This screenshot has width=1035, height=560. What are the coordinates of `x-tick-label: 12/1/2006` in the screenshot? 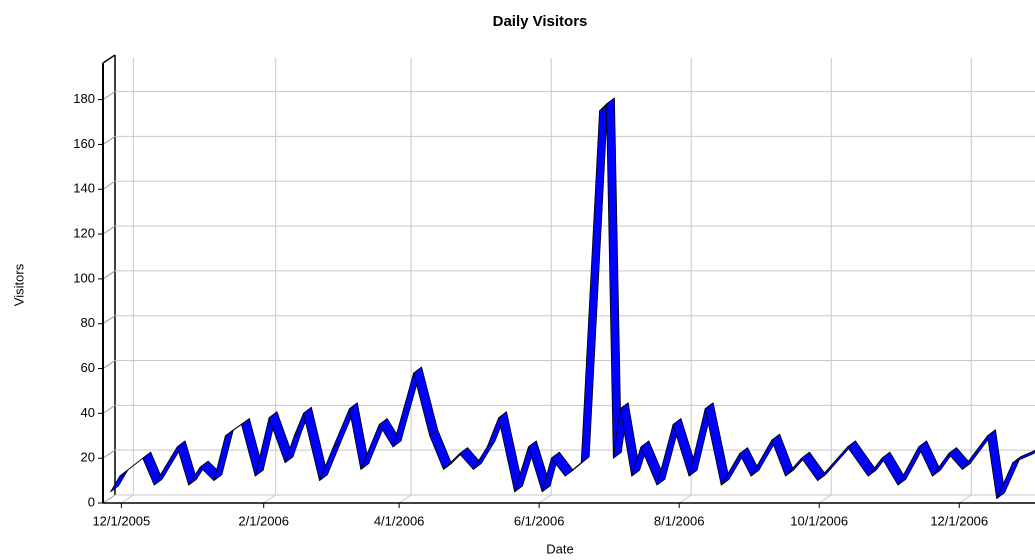 It's located at (959, 520).